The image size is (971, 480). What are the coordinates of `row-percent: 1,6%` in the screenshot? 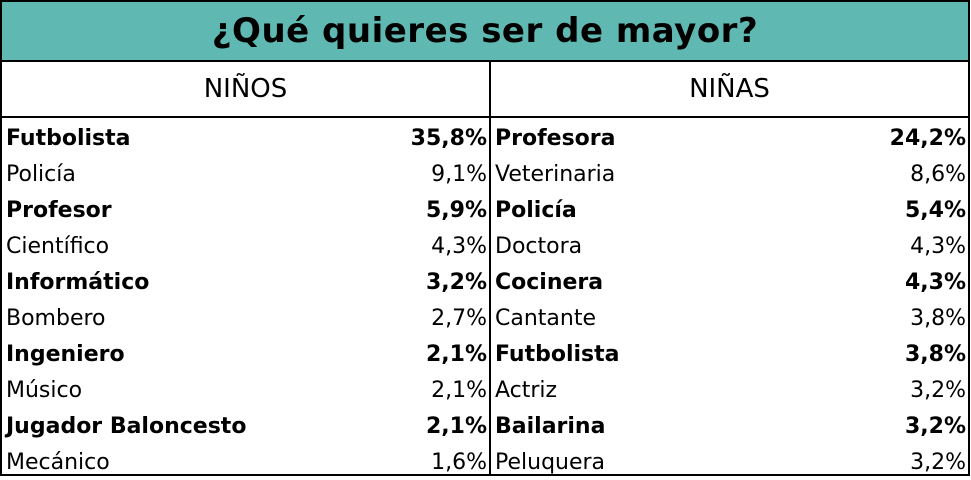 It's located at (459, 462).